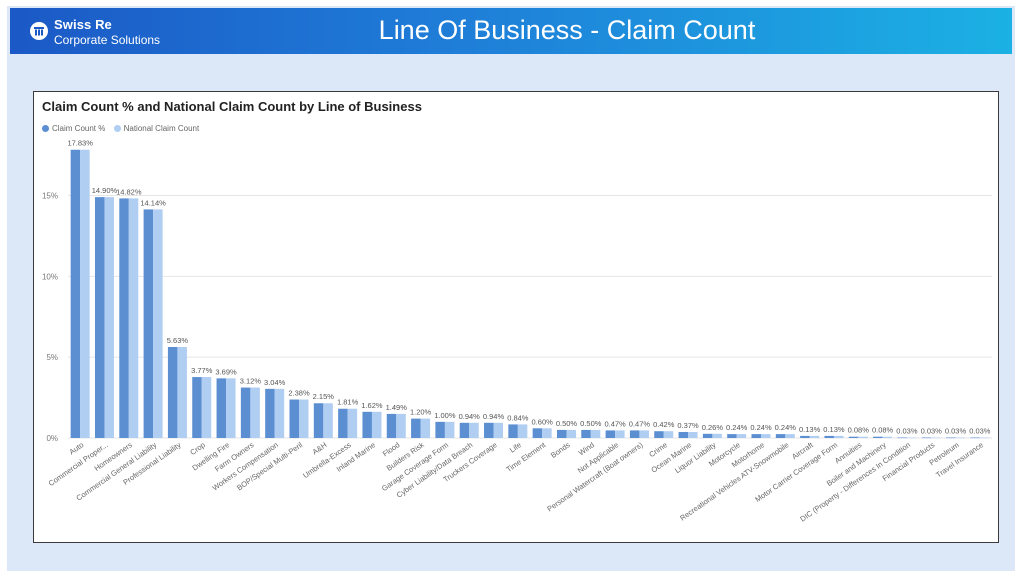 This screenshot has height=576, width=1024. I want to click on brand-name: Swiss Re, so click(83, 24).